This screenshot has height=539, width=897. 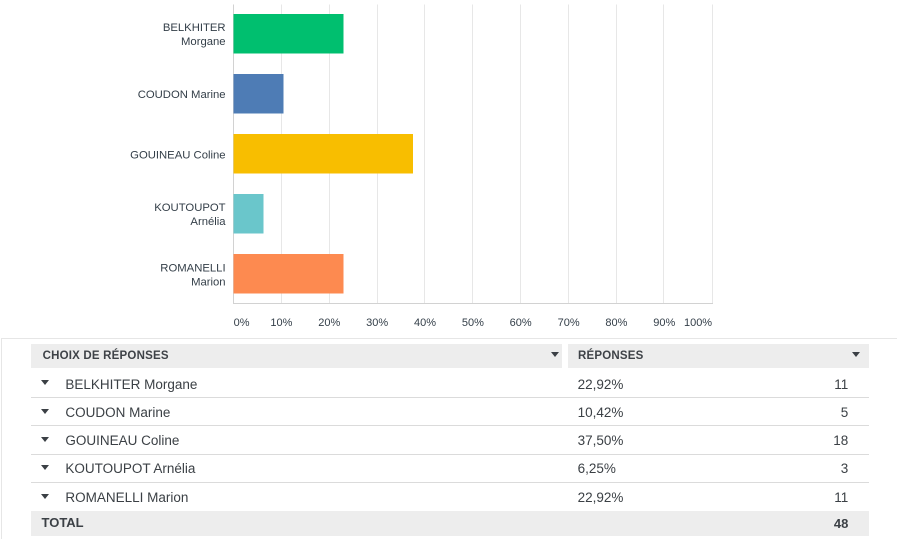 I want to click on svg-text: KOUTOUPOT, so click(x=189, y=208).